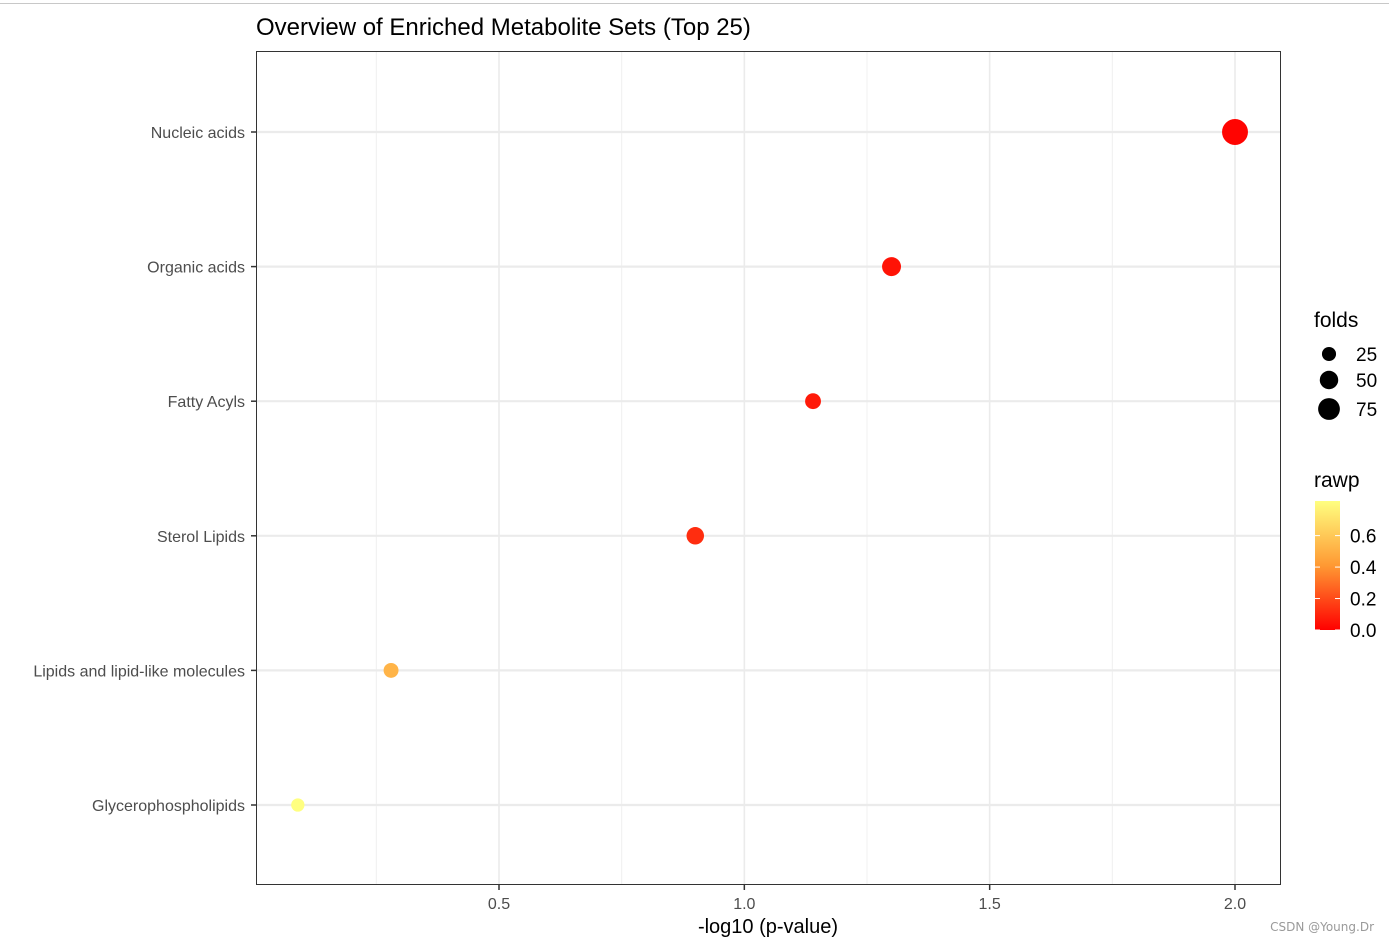 The height and width of the screenshot is (943, 1389). Describe the element at coordinates (1363, 600) in the screenshot. I see `colorbar-label: 0.2` at that location.